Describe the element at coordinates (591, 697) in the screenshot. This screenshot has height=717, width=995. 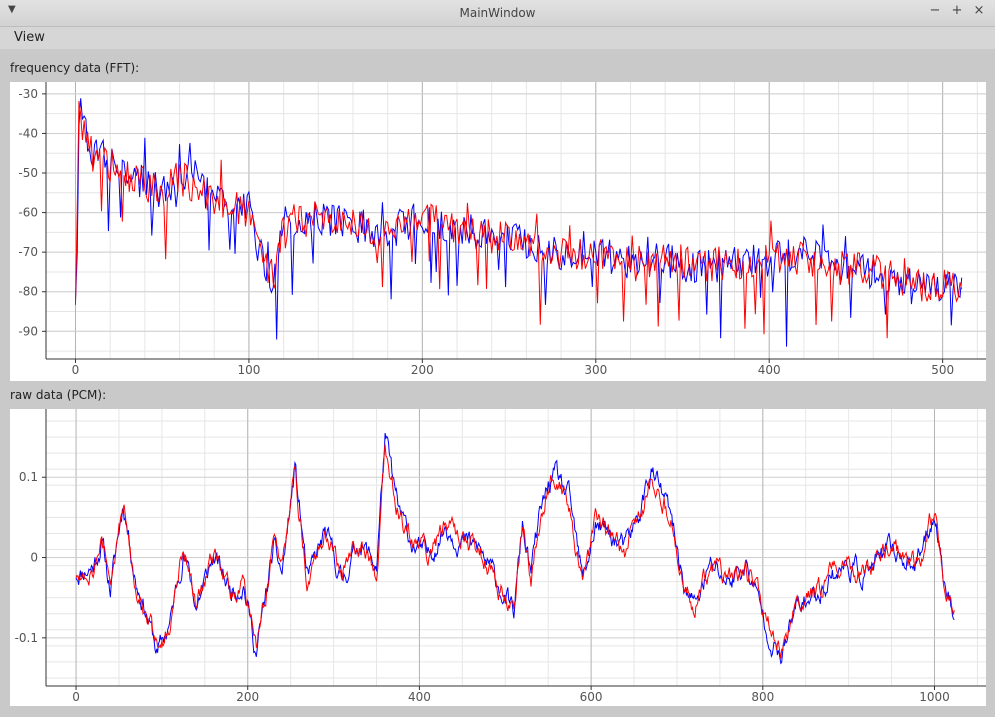
I see `x-tick-label: 600` at that location.